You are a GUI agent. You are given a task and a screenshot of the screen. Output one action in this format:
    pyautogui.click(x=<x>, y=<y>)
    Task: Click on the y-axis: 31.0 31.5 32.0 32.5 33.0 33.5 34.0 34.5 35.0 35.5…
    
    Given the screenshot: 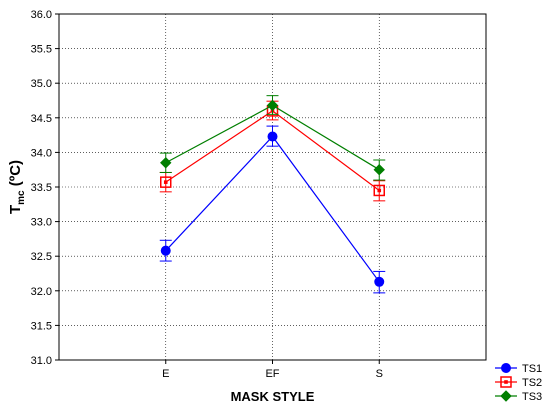 What is the action you would take?
    pyautogui.click(x=45, y=188)
    